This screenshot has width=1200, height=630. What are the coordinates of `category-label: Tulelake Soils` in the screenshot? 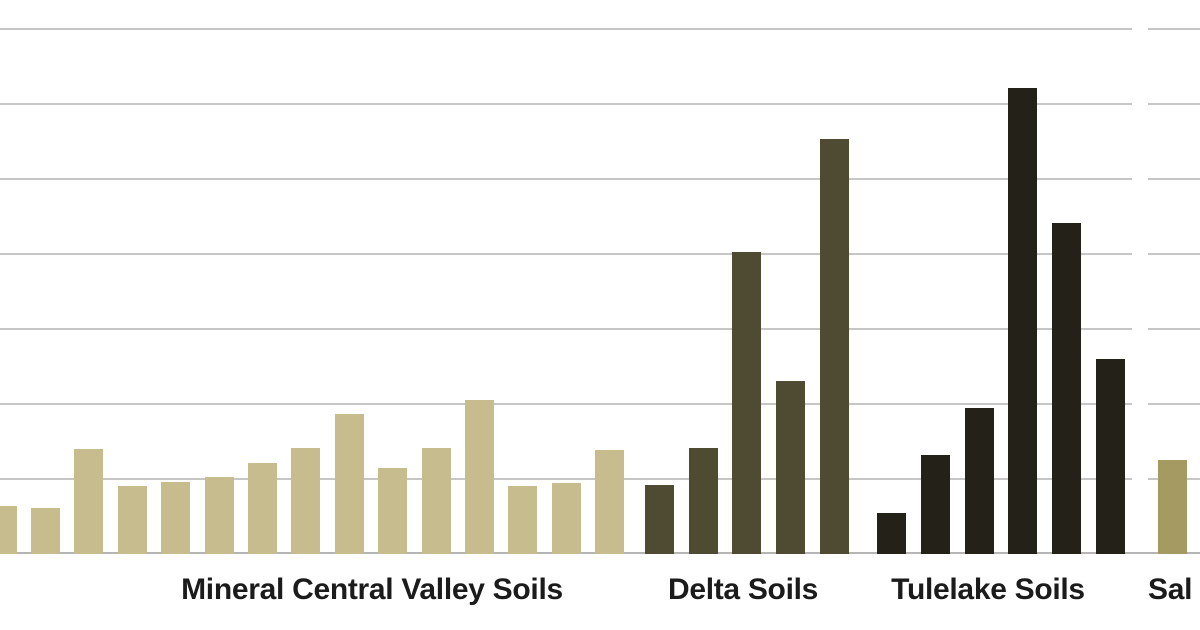 It's located at (988, 589).